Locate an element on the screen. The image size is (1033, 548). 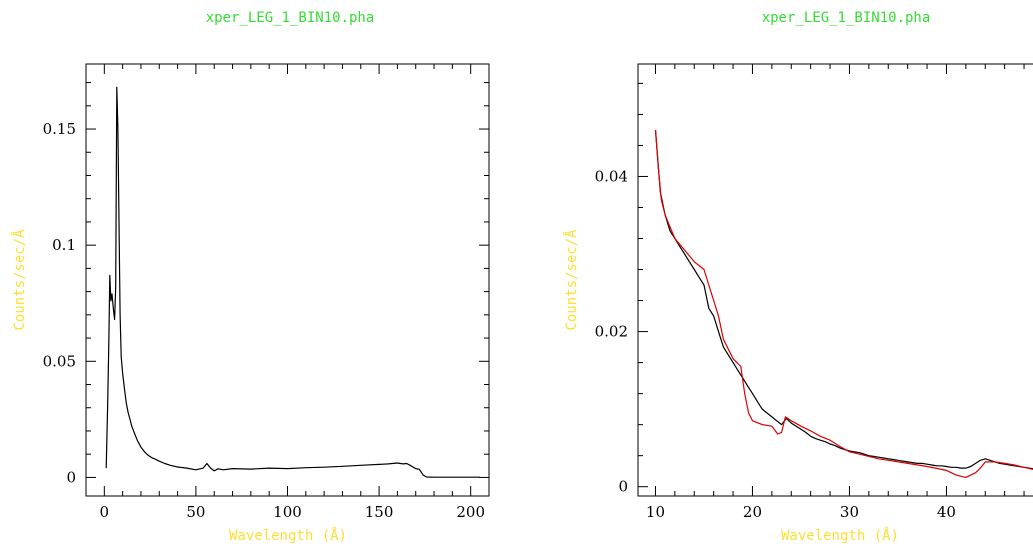
x-tick-label: 200 is located at coordinates (470, 512).